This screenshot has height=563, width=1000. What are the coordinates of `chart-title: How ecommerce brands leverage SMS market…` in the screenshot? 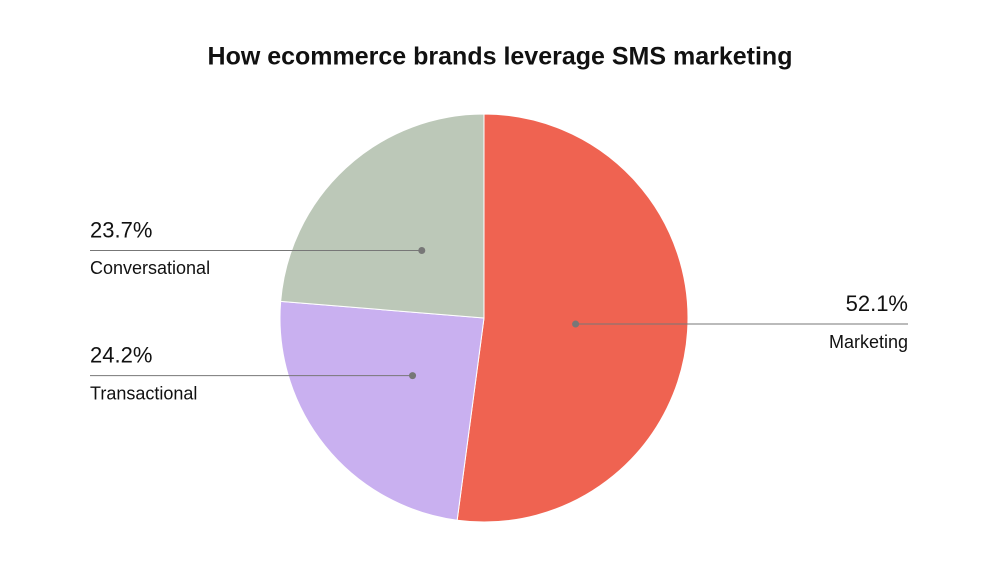 It's located at (500, 57).